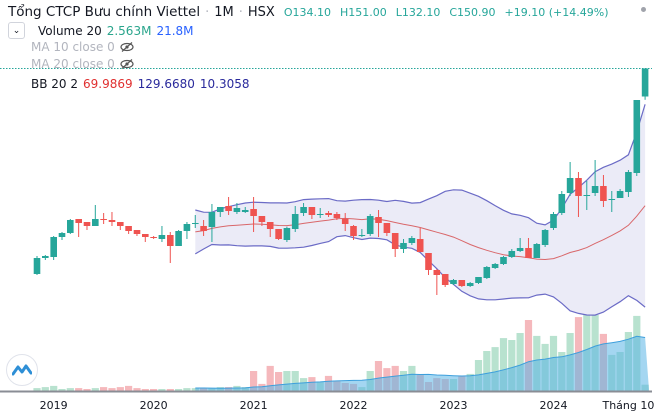 This screenshot has height=413, width=669. What do you see at coordinates (166, 84) in the screenshot?
I see `bb-upper-value: 129.6680` at bounding box center [166, 84].